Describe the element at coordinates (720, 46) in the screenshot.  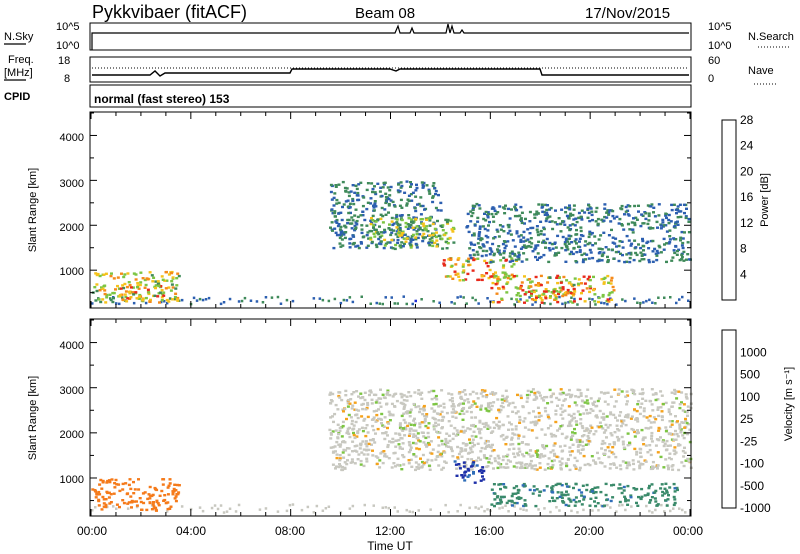
I see `nsearch-tick-bottom: 10^0` at that location.